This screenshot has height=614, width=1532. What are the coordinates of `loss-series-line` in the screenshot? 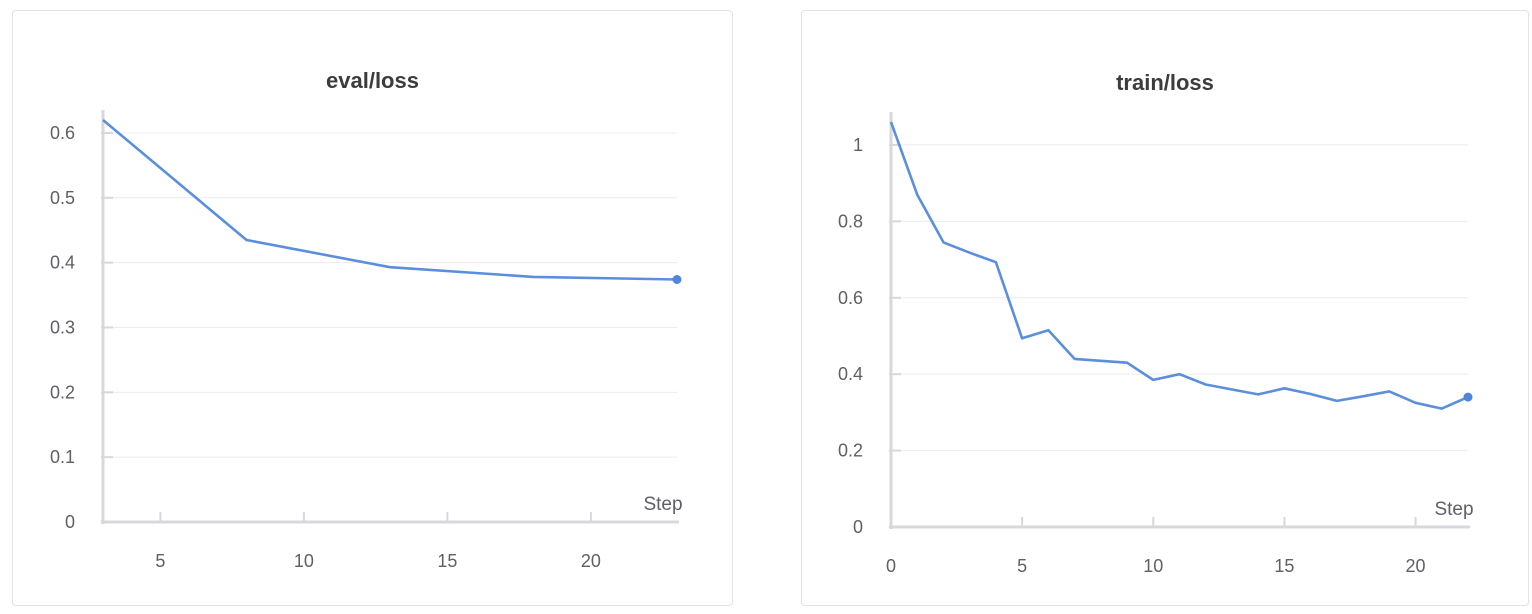 It's located at (390, 200).